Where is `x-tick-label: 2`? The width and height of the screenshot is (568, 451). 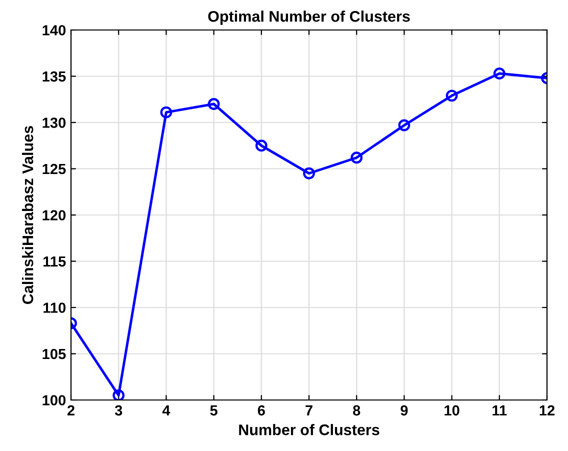
x-tick-label: 2 is located at coordinates (70, 410).